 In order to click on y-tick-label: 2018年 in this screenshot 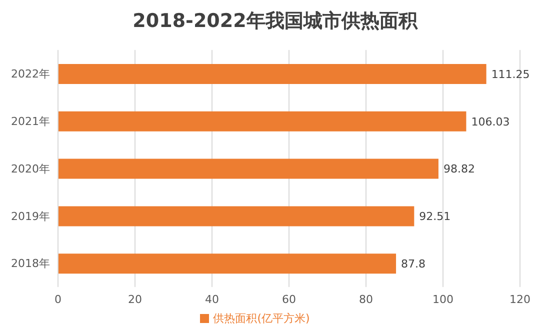, I will do `click(30, 263)`.